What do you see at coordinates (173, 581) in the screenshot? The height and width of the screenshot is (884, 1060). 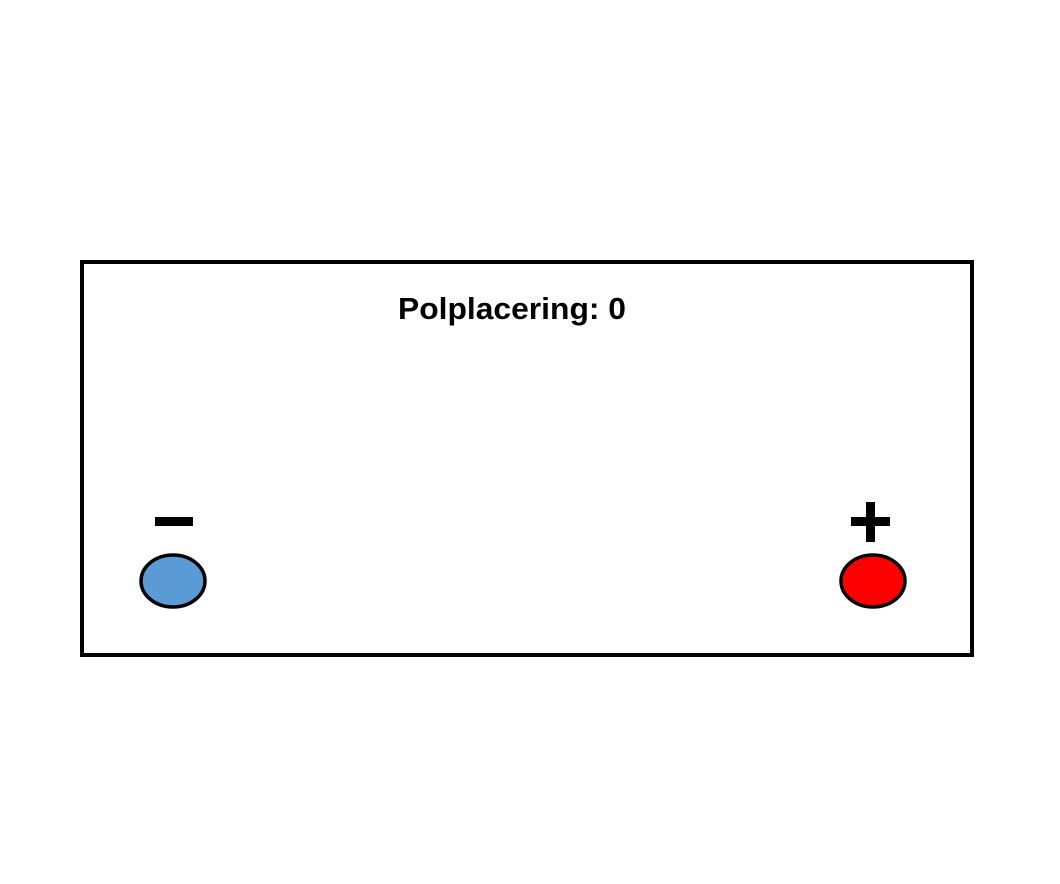 I see `negative-terminal` at bounding box center [173, 581].